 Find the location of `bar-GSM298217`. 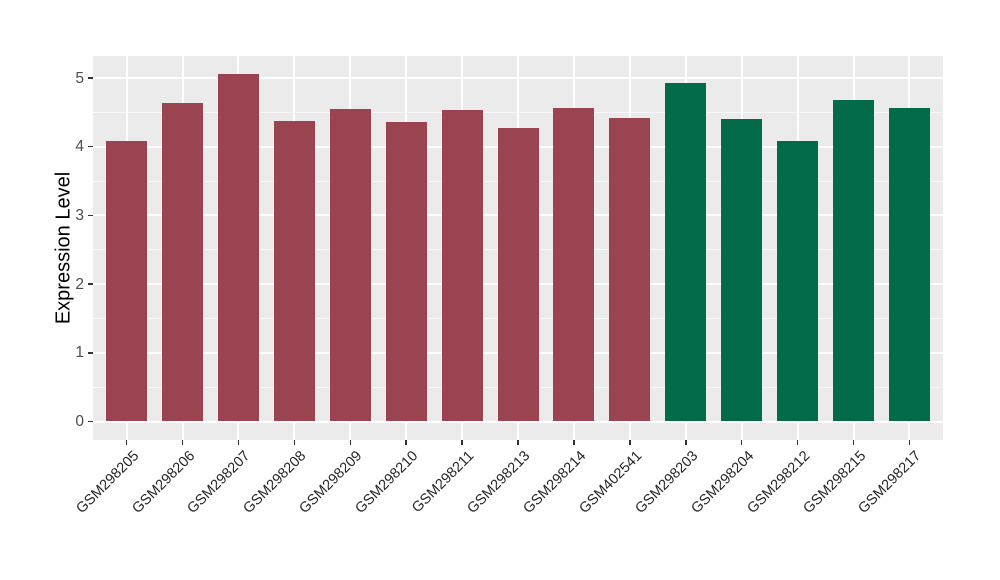

bar-GSM298217 is located at coordinates (909, 265).